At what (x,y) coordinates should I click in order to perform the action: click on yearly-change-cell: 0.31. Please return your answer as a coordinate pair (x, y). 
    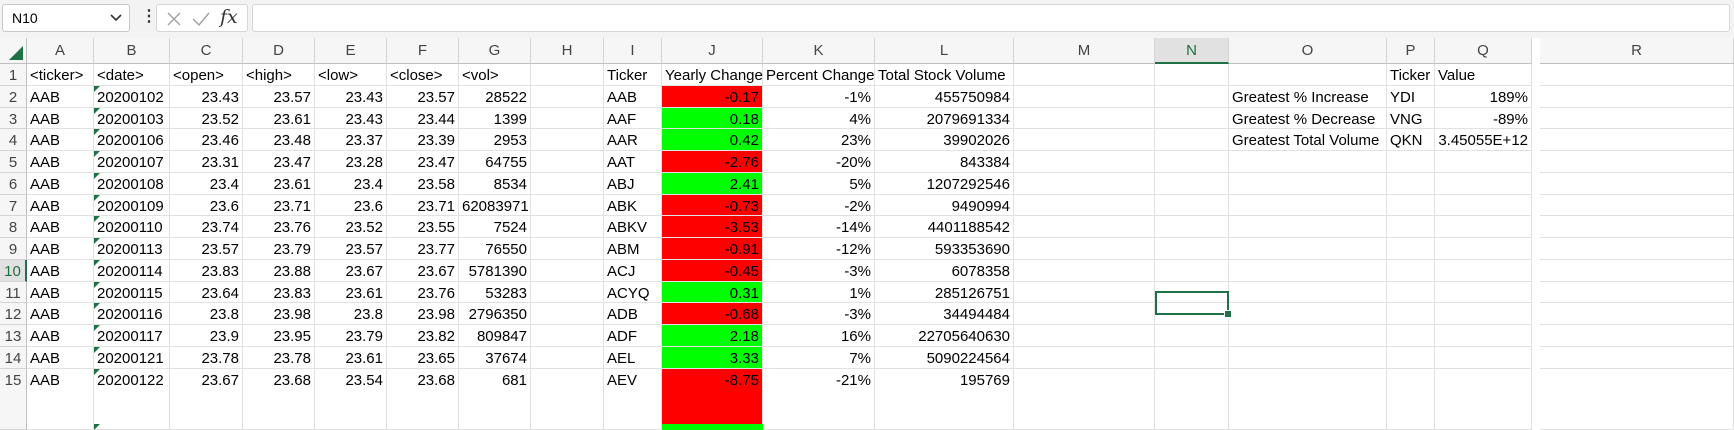
    Looking at the image, I should click on (712, 292).